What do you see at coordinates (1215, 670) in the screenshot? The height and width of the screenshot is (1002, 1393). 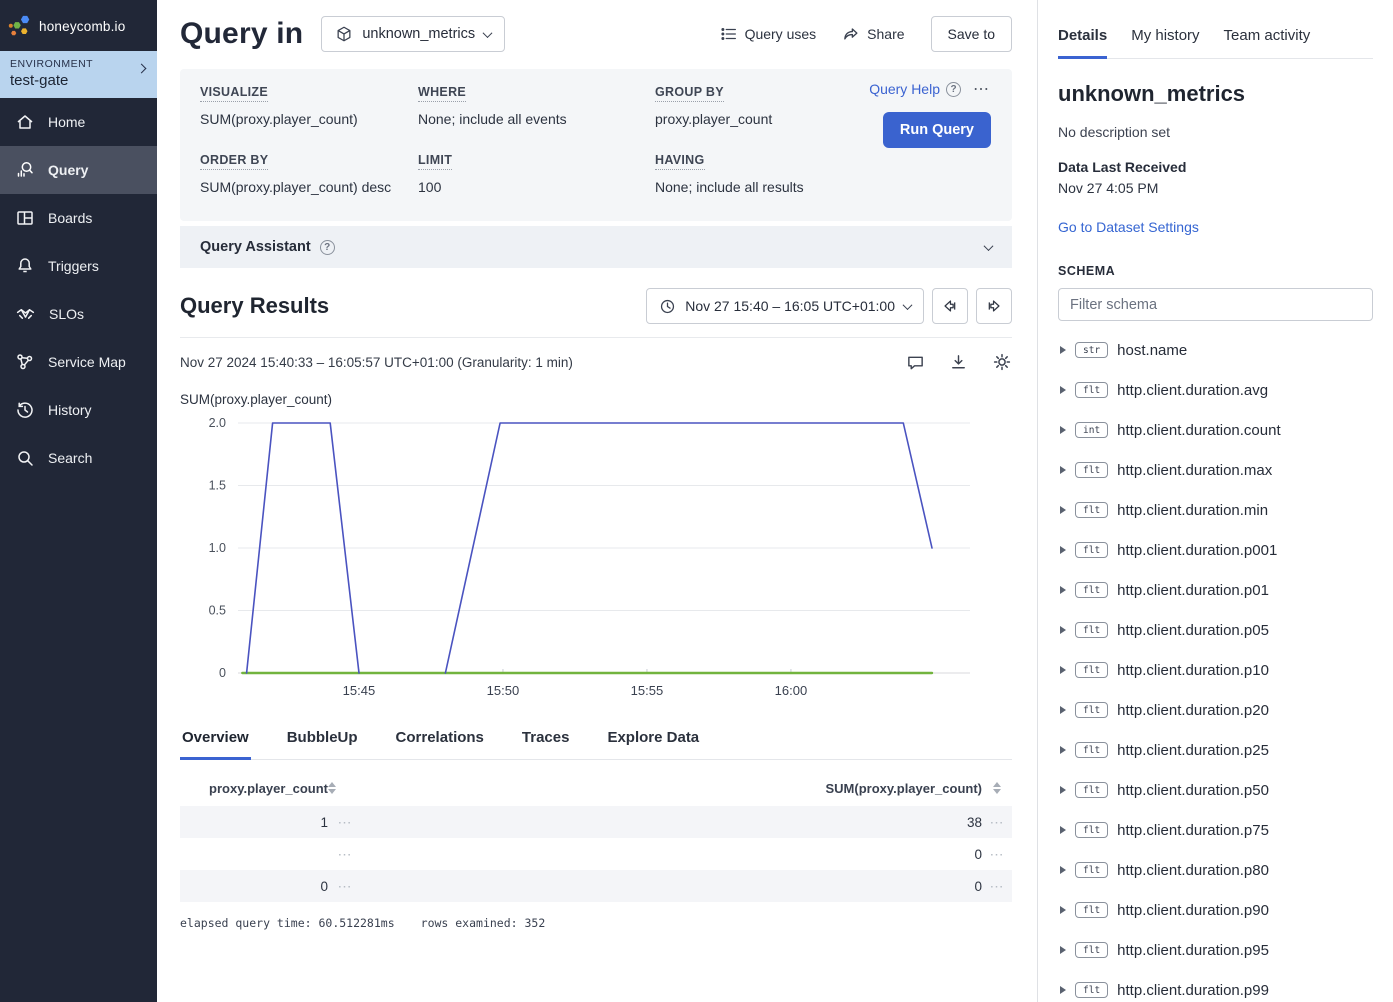 I see `schema-item: flt http.client.duration.p10` at bounding box center [1215, 670].